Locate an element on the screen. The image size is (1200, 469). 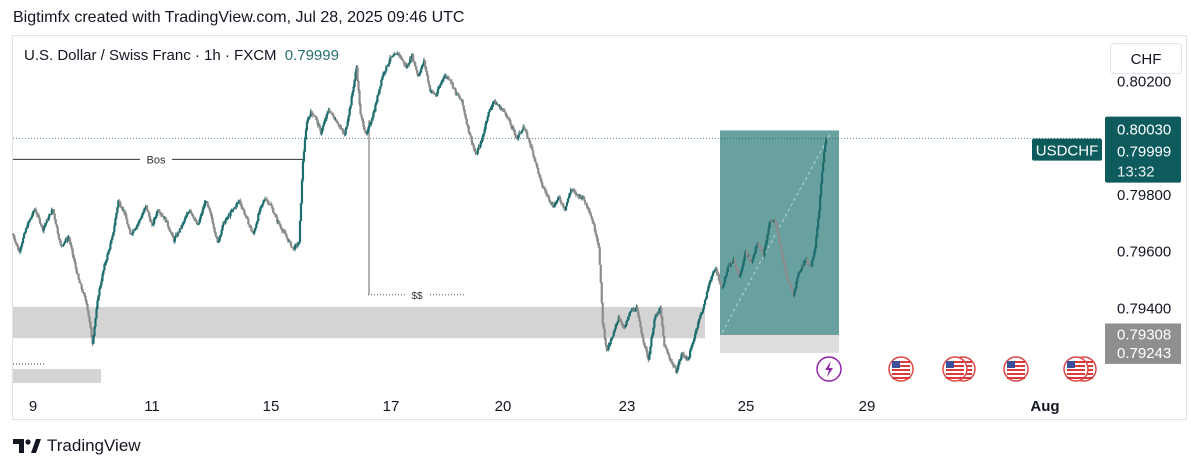
y-tick-label: 0.80200 is located at coordinates (1144, 81).